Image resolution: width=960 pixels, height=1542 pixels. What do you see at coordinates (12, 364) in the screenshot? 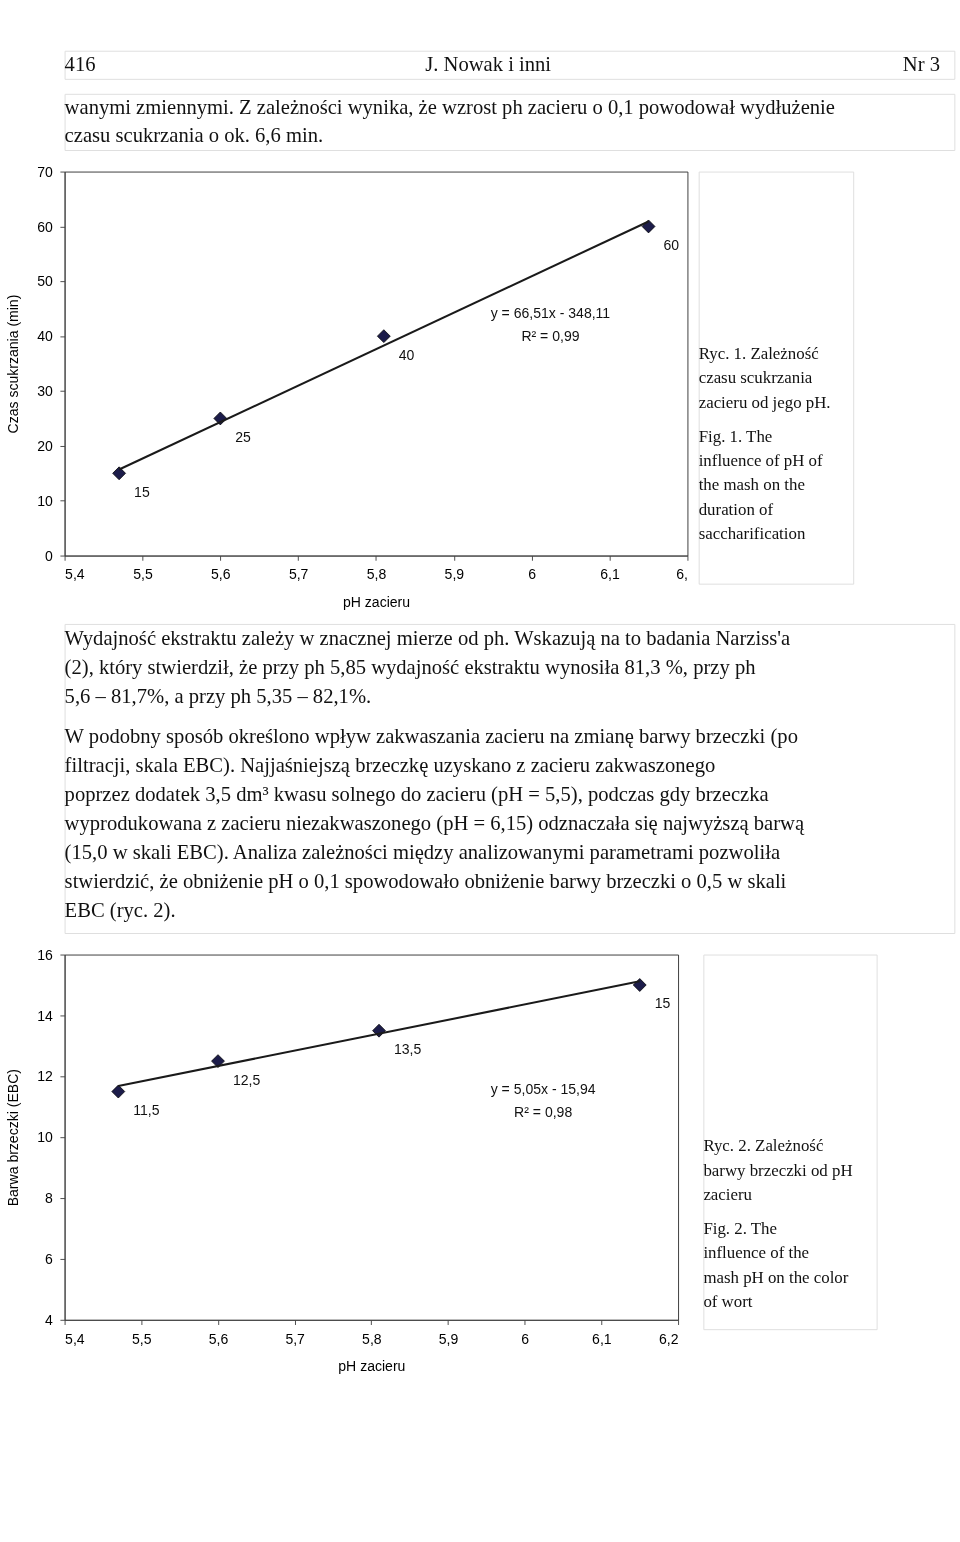
I see `y-axis-title: Czas scukrzania (min)` at bounding box center [12, 364].